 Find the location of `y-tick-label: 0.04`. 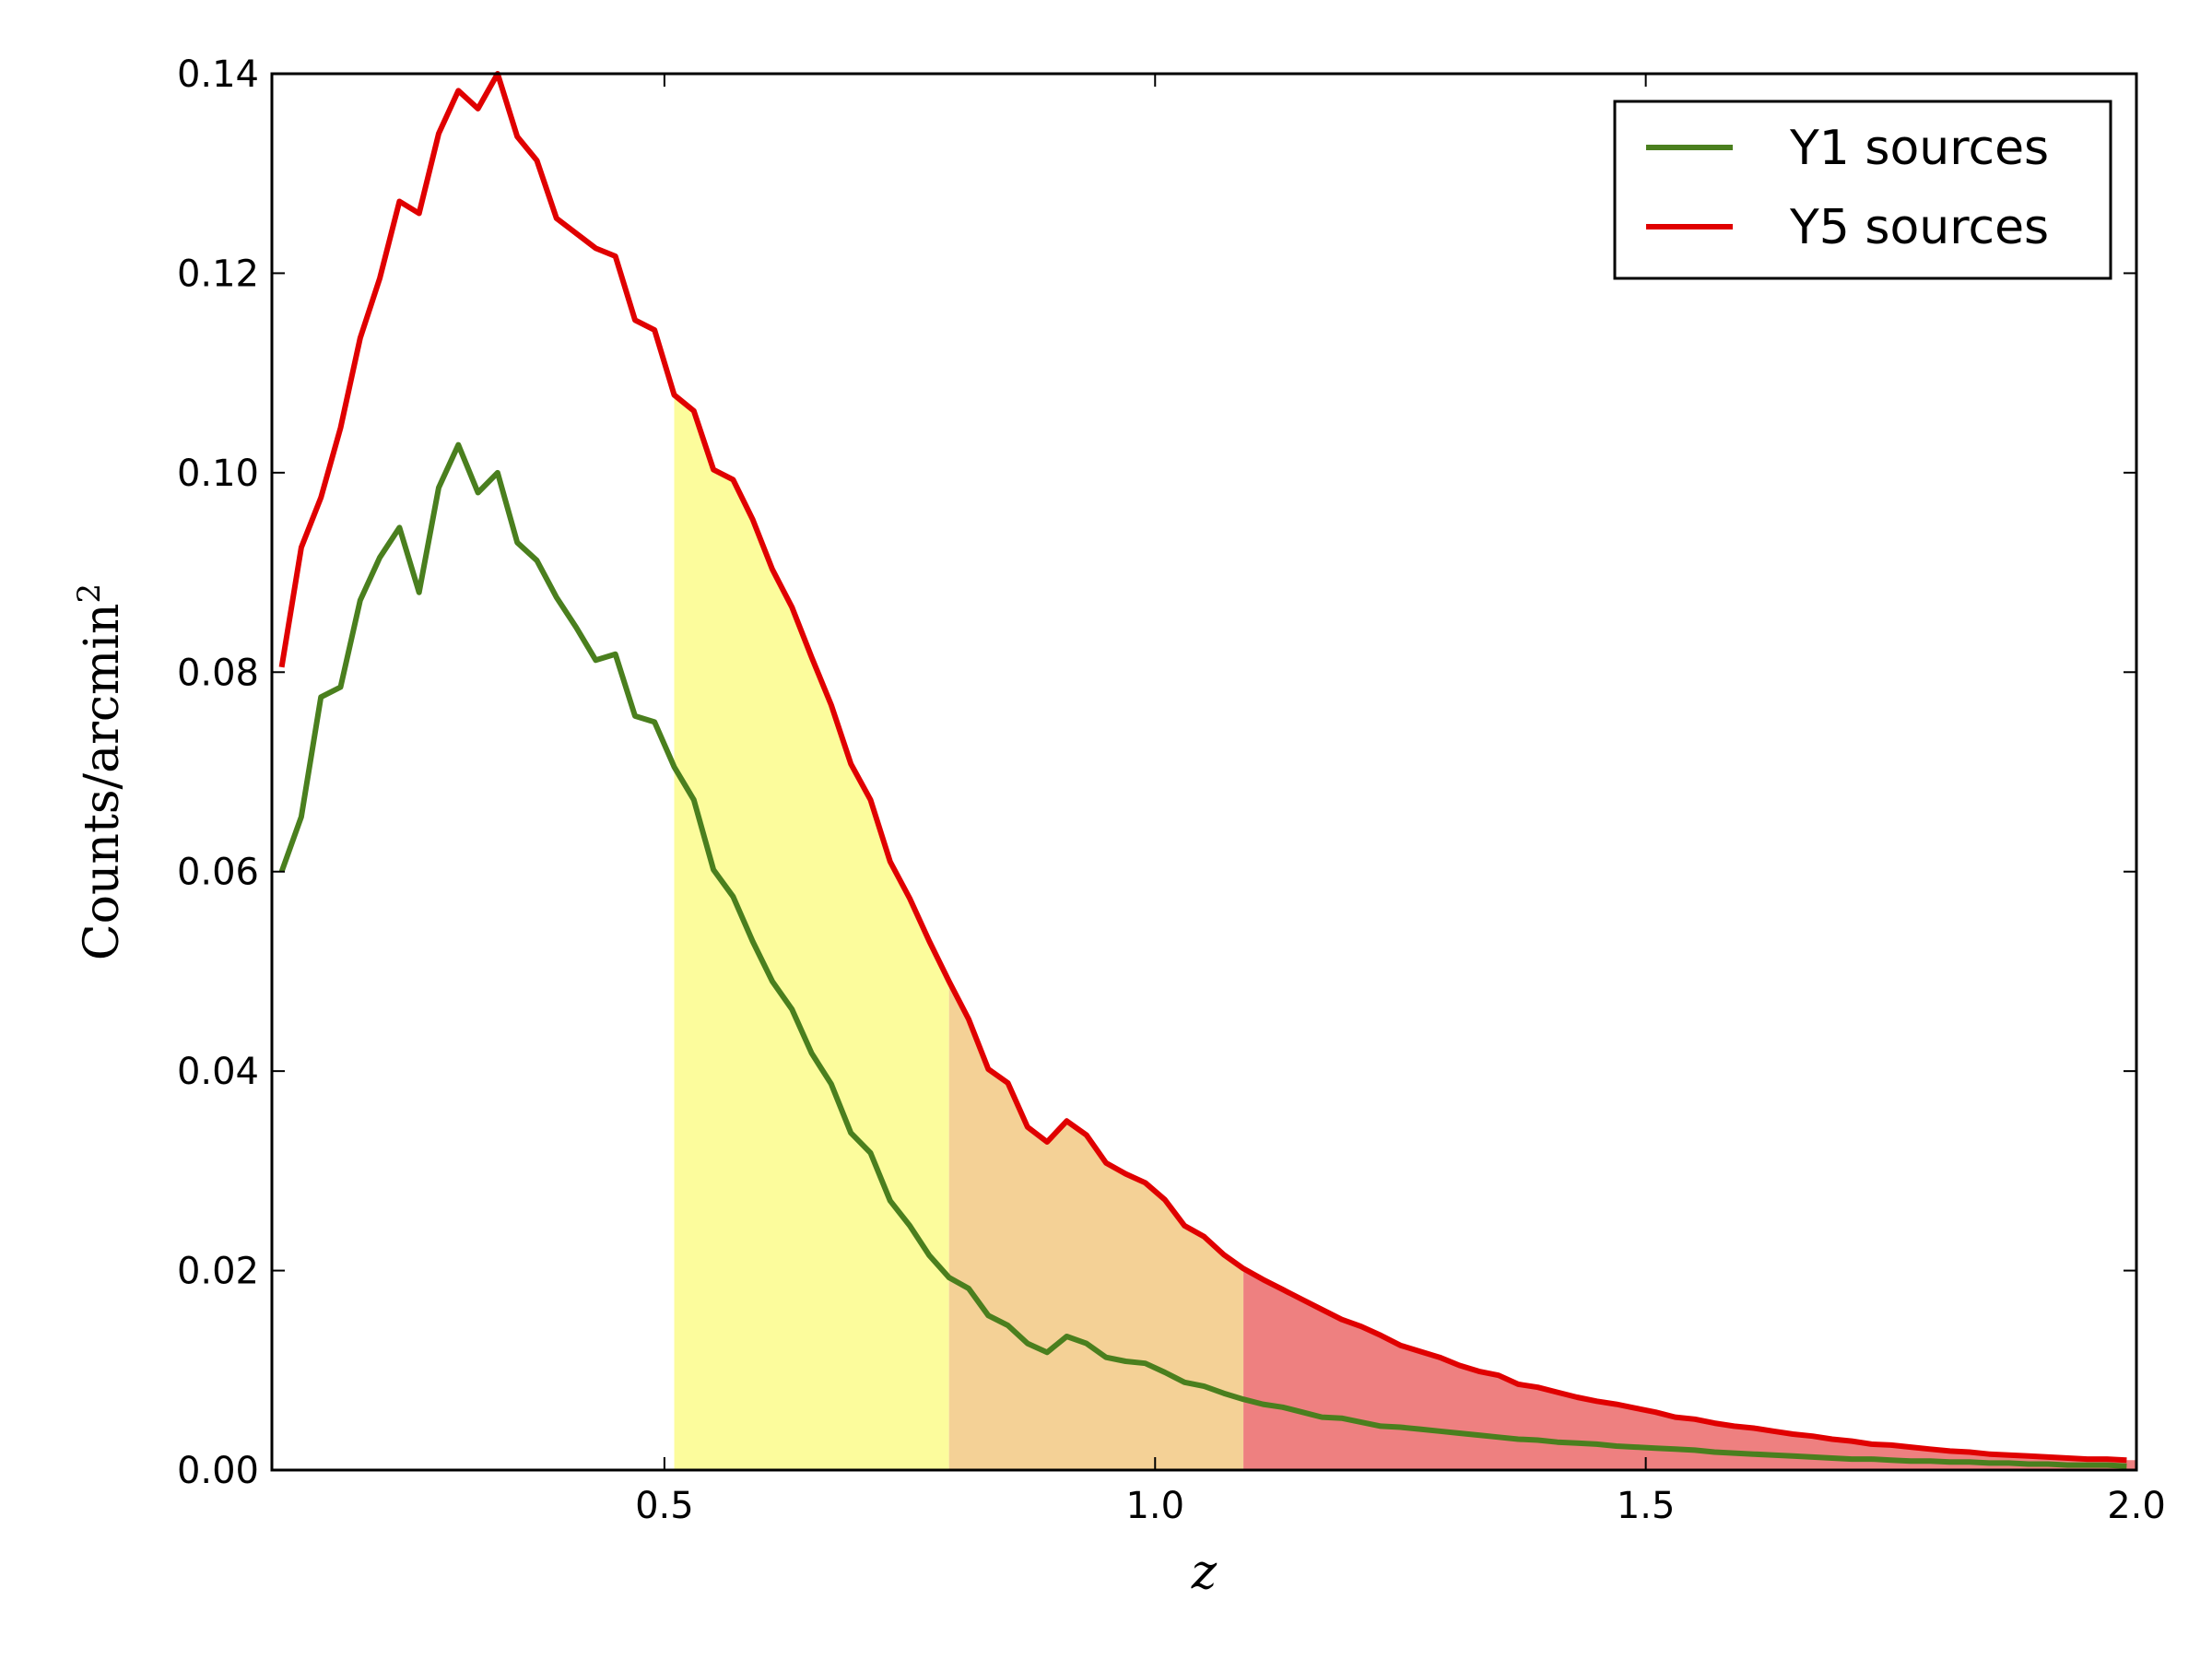

y-tick-label: 0.04 is located at coordinates (218, 1072).